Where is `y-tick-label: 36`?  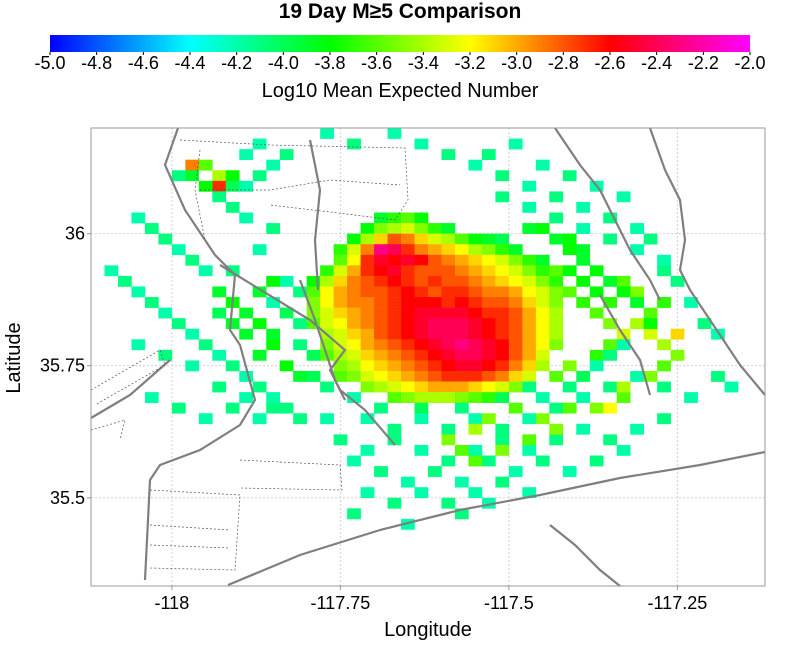
y-tick-label: 36 is located at coordinates (75, 234).